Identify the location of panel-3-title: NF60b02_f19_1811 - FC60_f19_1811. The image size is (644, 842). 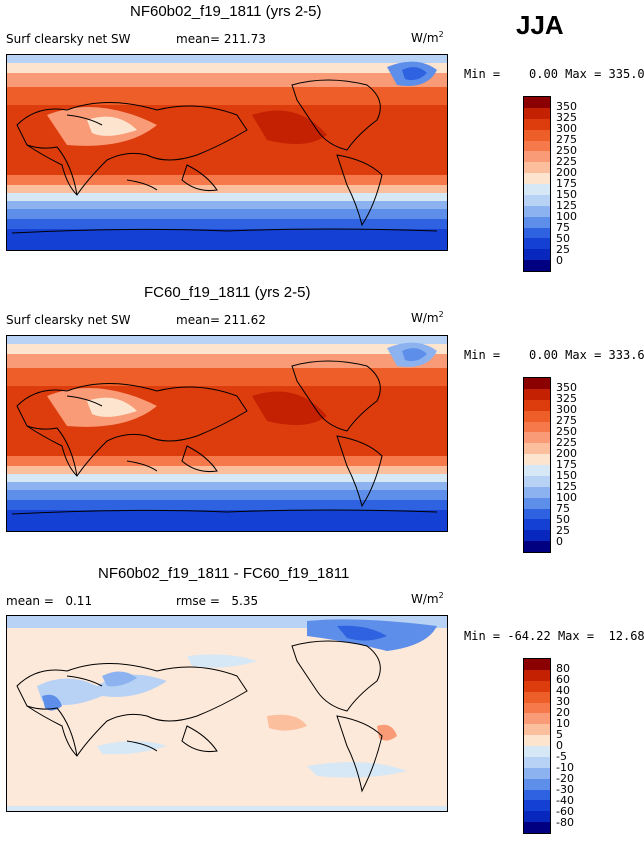
(224, 573).